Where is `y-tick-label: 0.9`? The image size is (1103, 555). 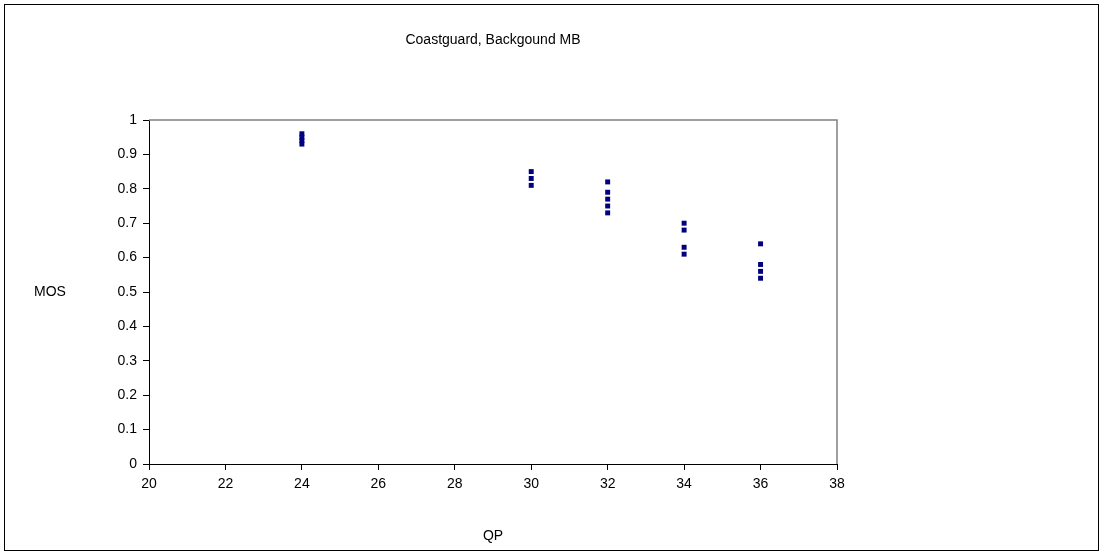 y-tick-label: 0.9 is located at coordinates (127, 153).